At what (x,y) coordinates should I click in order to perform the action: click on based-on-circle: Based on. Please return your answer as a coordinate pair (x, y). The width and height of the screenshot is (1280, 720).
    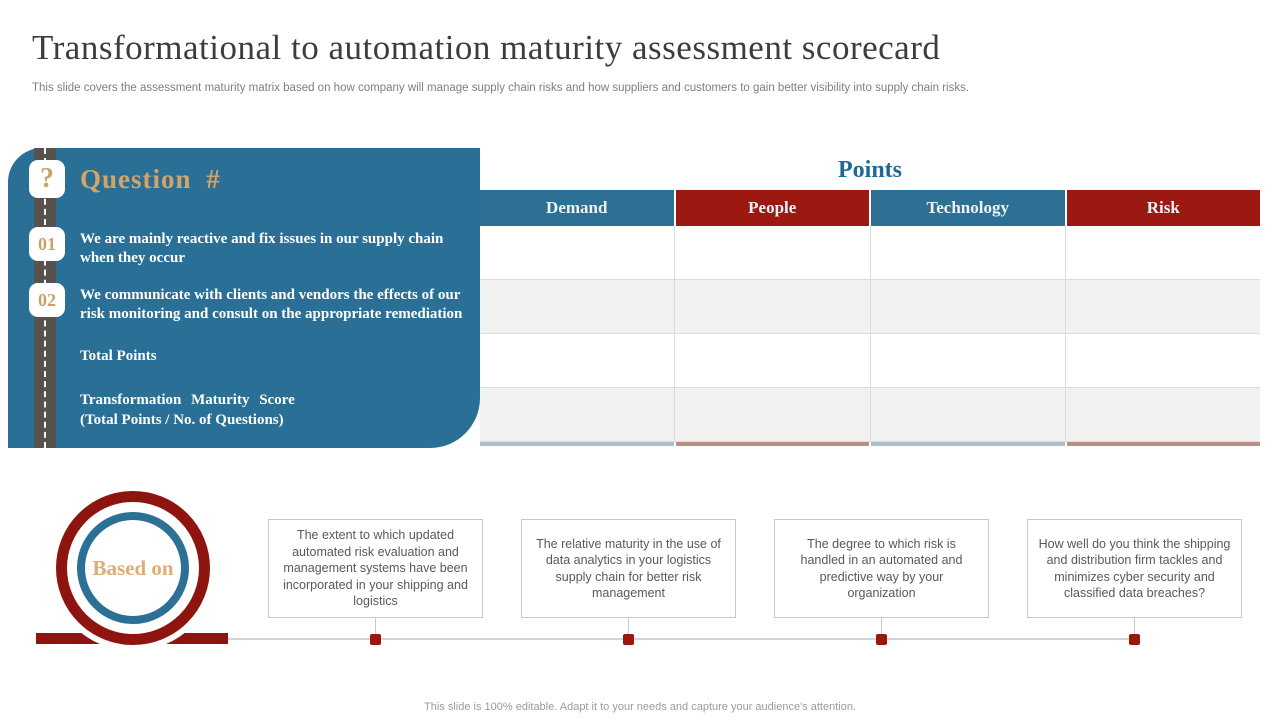
    Looking at the image, I should click on (133, 568).